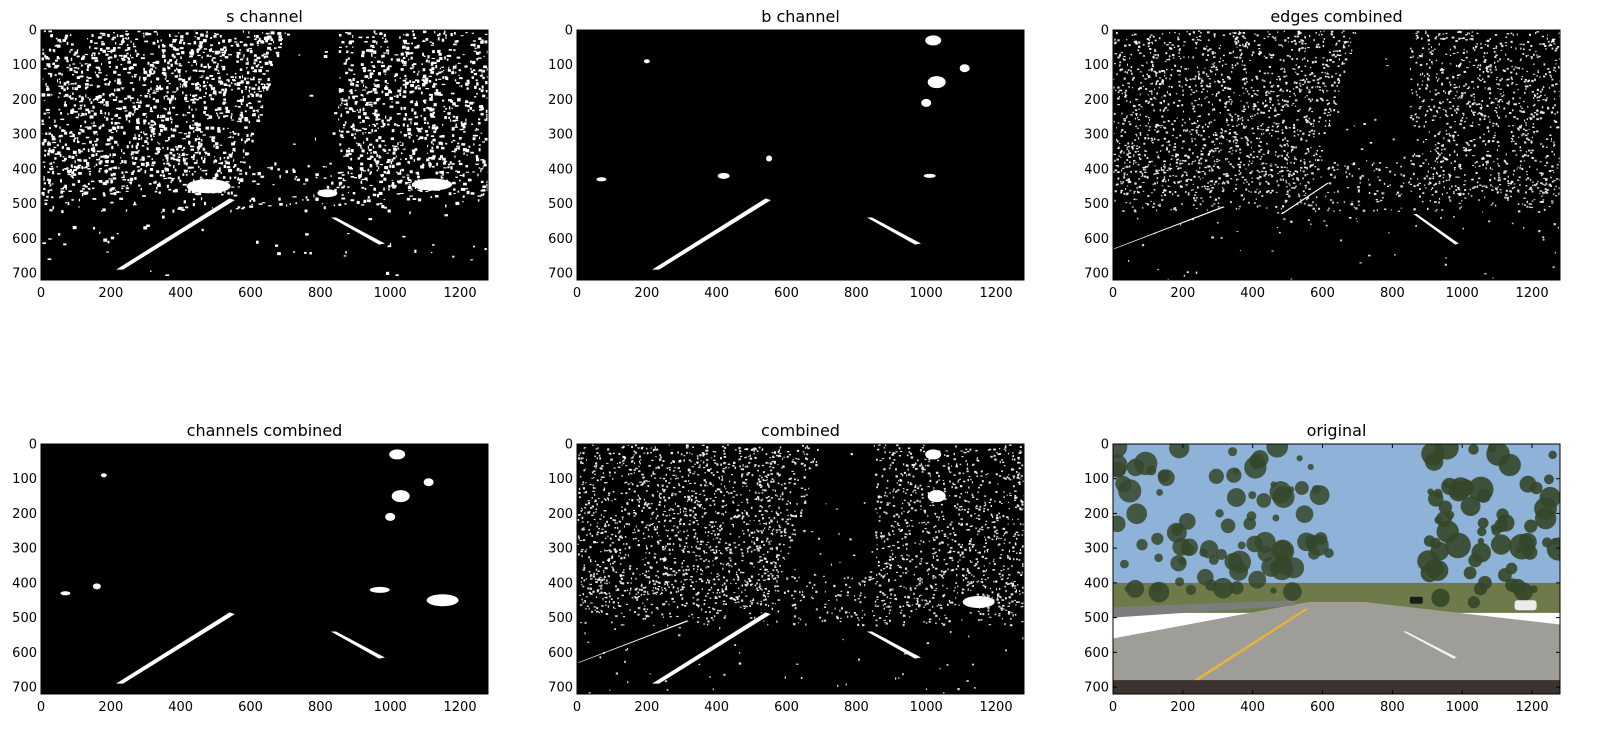 The width and height of the screenshot is (1601, 739). I want to click on panel-title: b channel, so click(800, 16).